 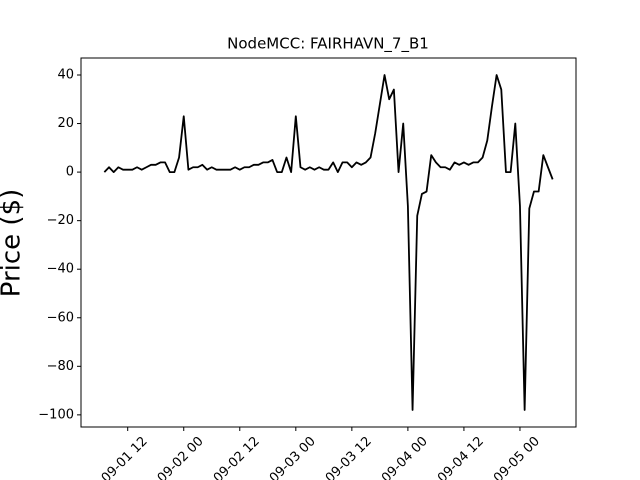 What do you see at coordinates (405, 457) in the screenshot?
I see `x-tick-label: 09-04 00` at bounding box center [405, 457].